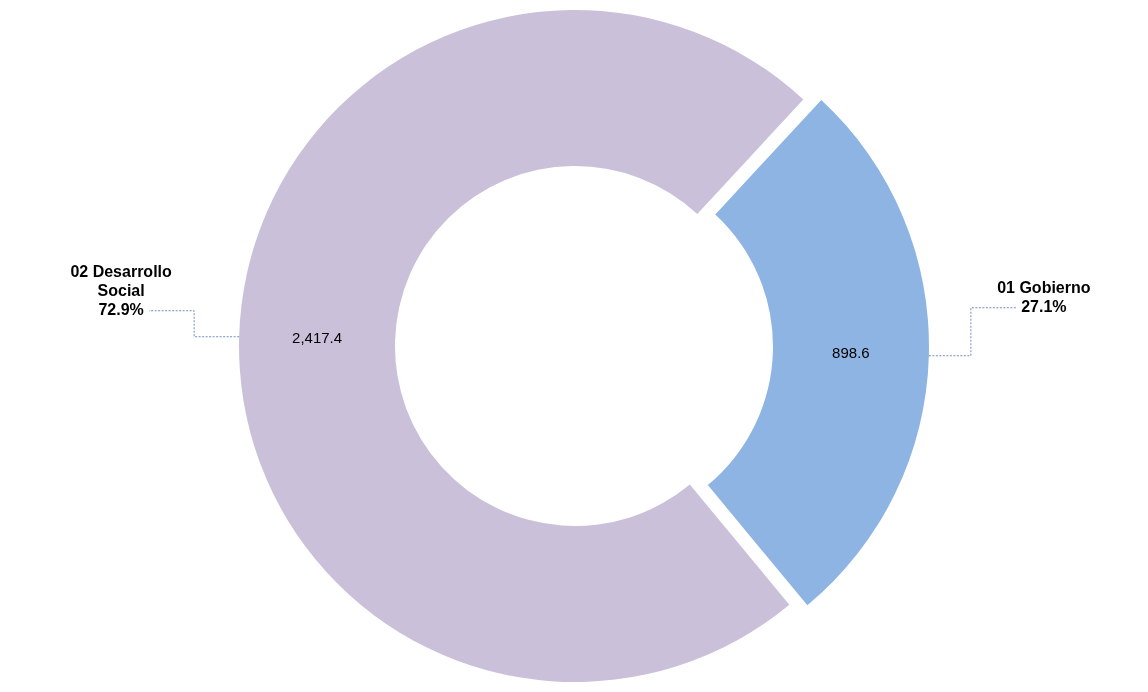 This screenshot has width=1148, height=692. Describe the element at coordinates (121, 309) in the screenshot. I see `text: 72.9%` at that location.